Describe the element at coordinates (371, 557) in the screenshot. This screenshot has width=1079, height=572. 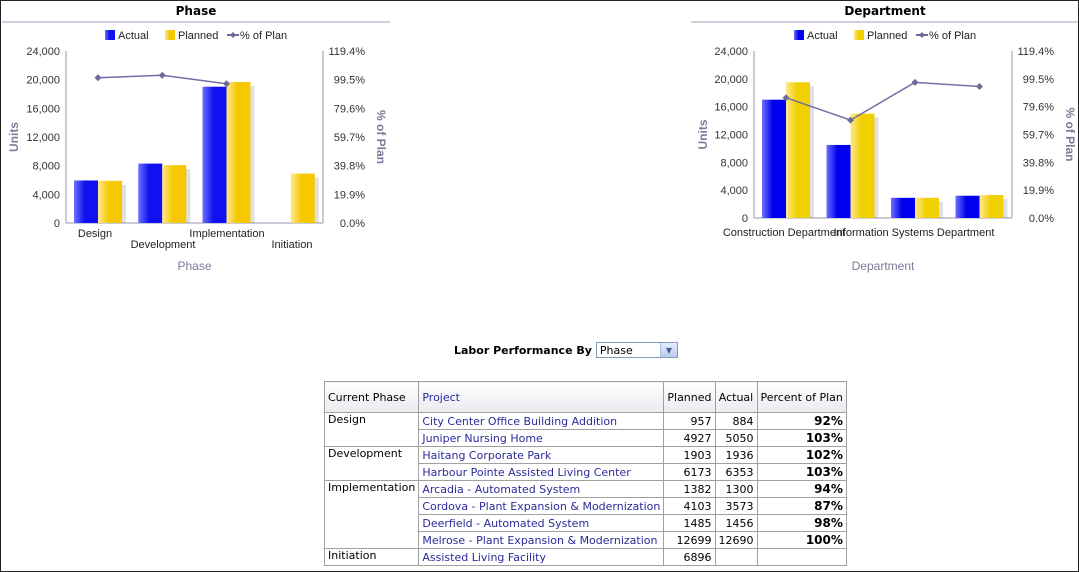
I see `phase-cell: Initiation` at that location.